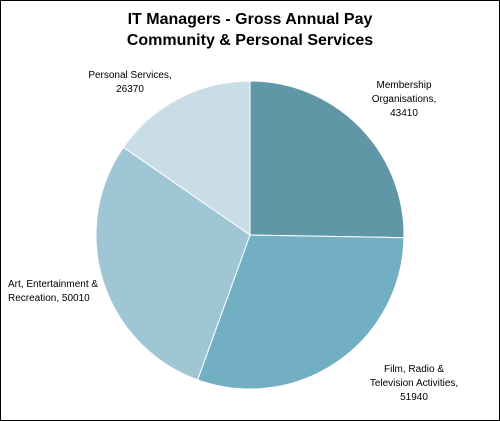 The height and width of the screenshot is (421, 500). Describe the element at coordinates (53, 292) in the screenshot. I see `slice-label-art-entertainment-recreation: Art, Entertainment & Recreation, 50010` at that location.